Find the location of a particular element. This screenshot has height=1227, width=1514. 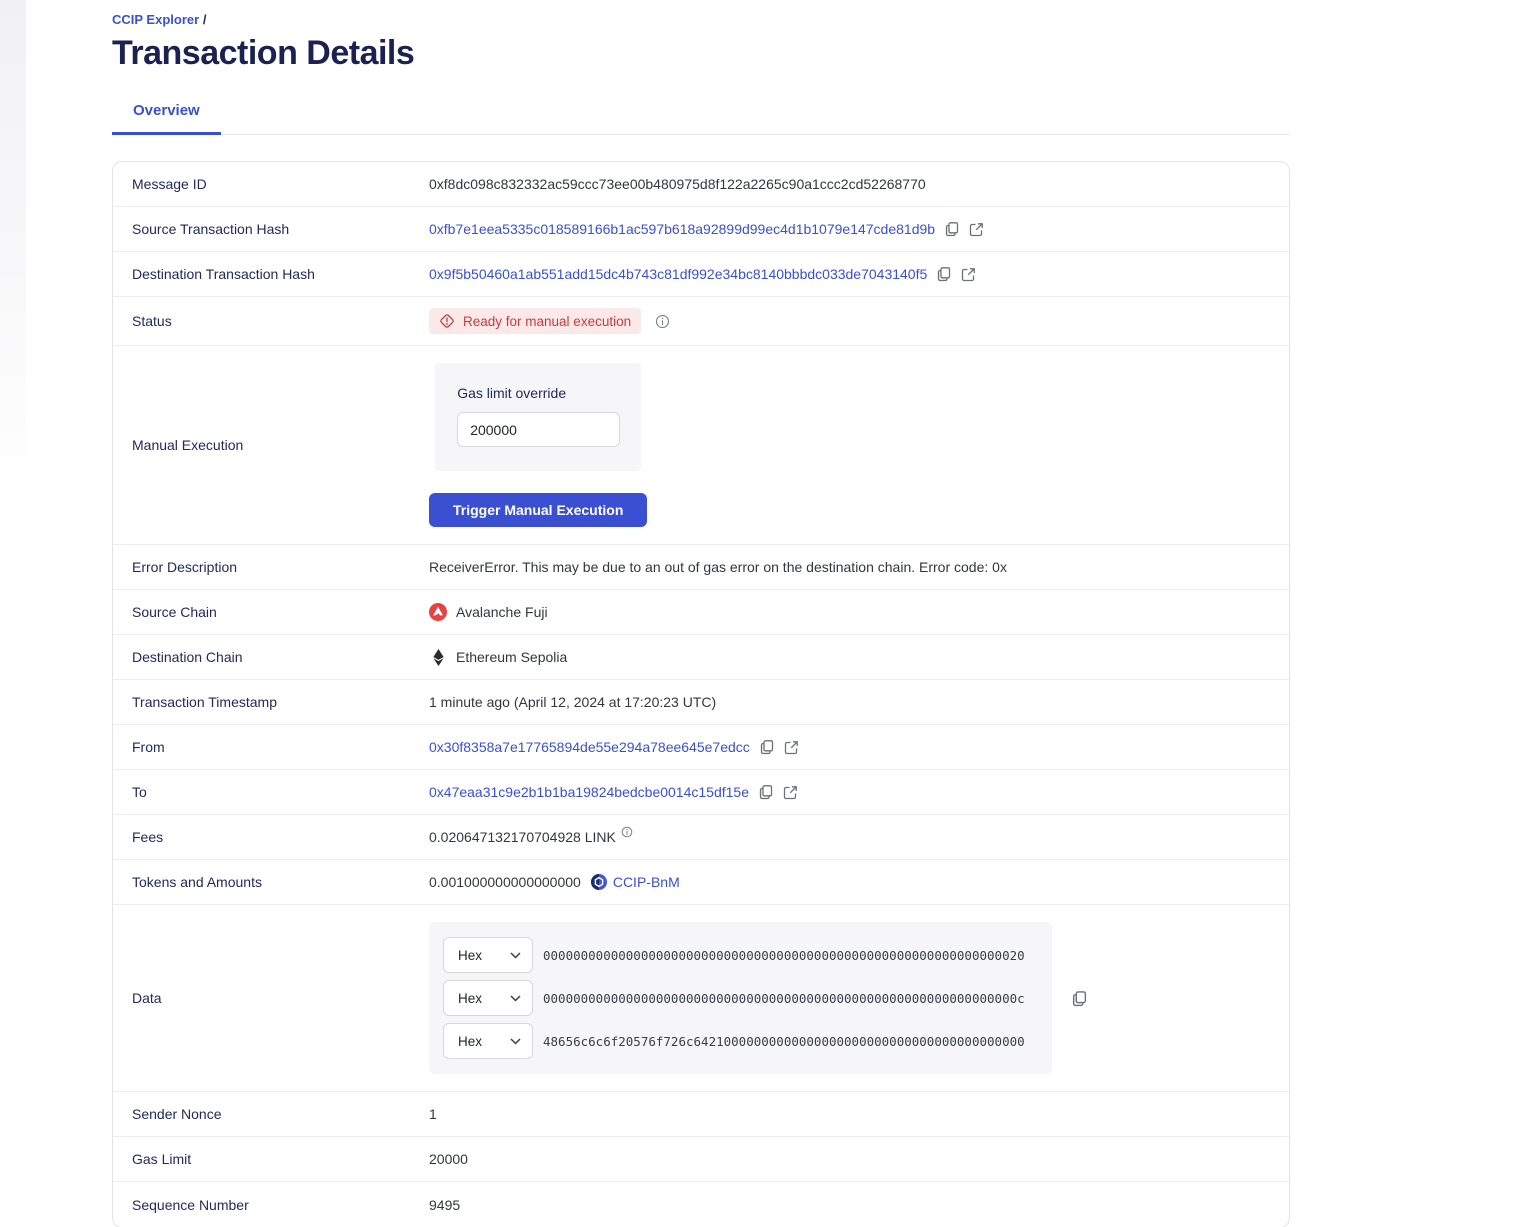

dest-tx-hash-label: Destination Transaction Hash is located at coordinates (223, 274).